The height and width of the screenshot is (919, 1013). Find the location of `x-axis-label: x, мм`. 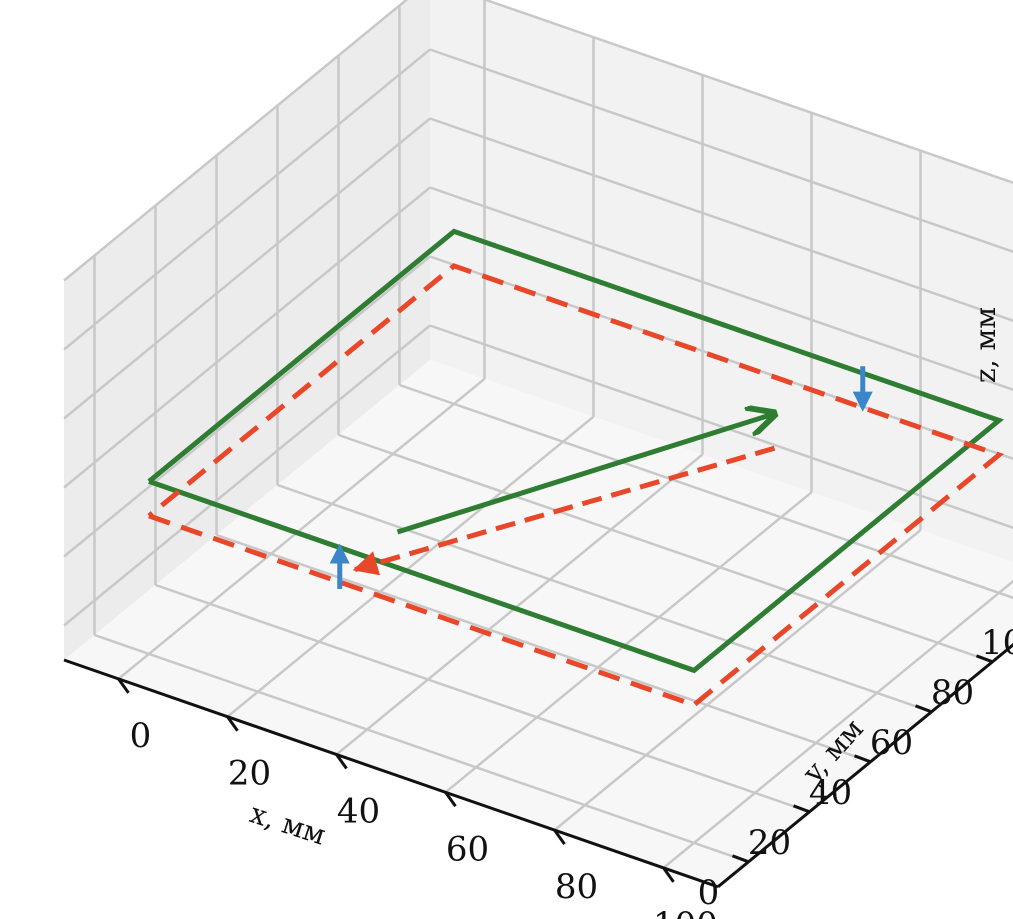

x-axis-label: x, мм is located at coordinates (288, 823).